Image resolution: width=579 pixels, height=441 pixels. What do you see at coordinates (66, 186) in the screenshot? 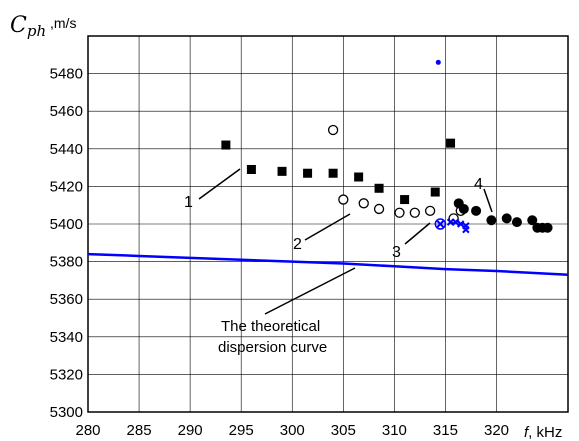
I see `y-tick-label: 5420` at bounding box center [66, 186].